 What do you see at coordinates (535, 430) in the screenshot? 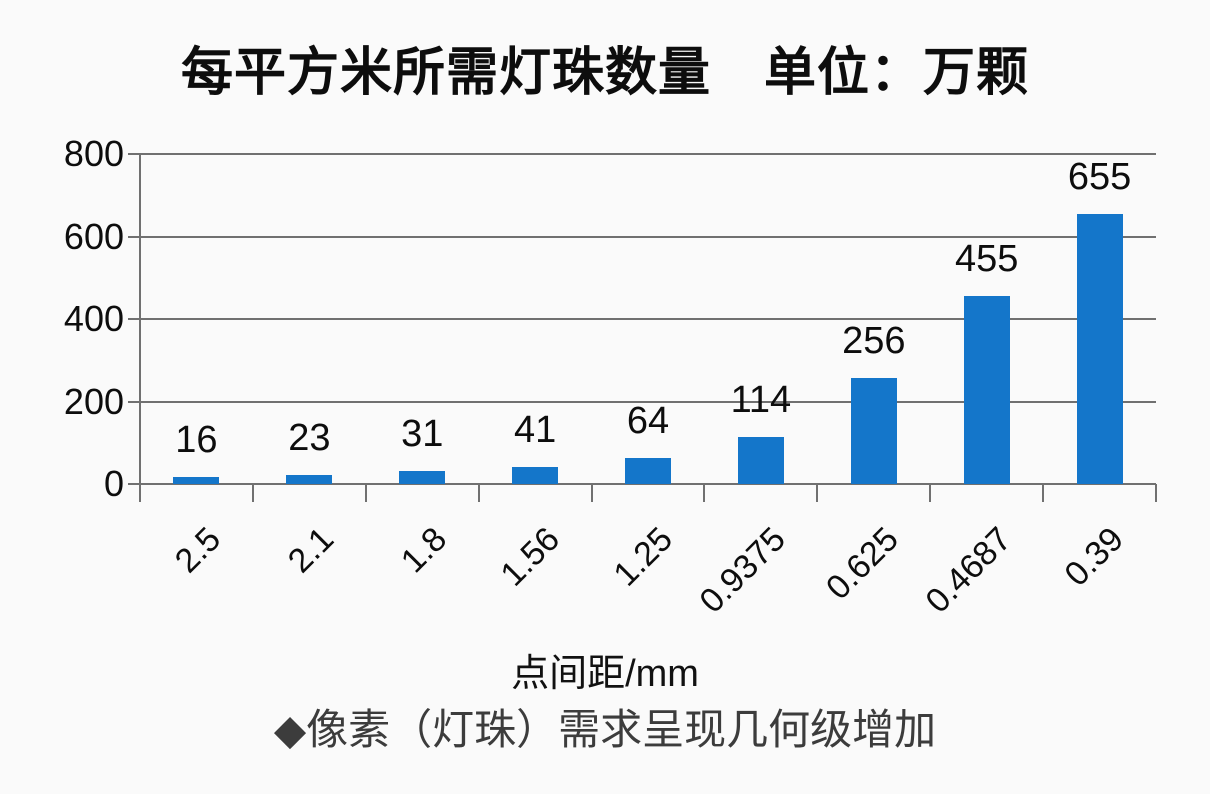
I see `bar-value-label: 41` at bounding box center [535, 430].